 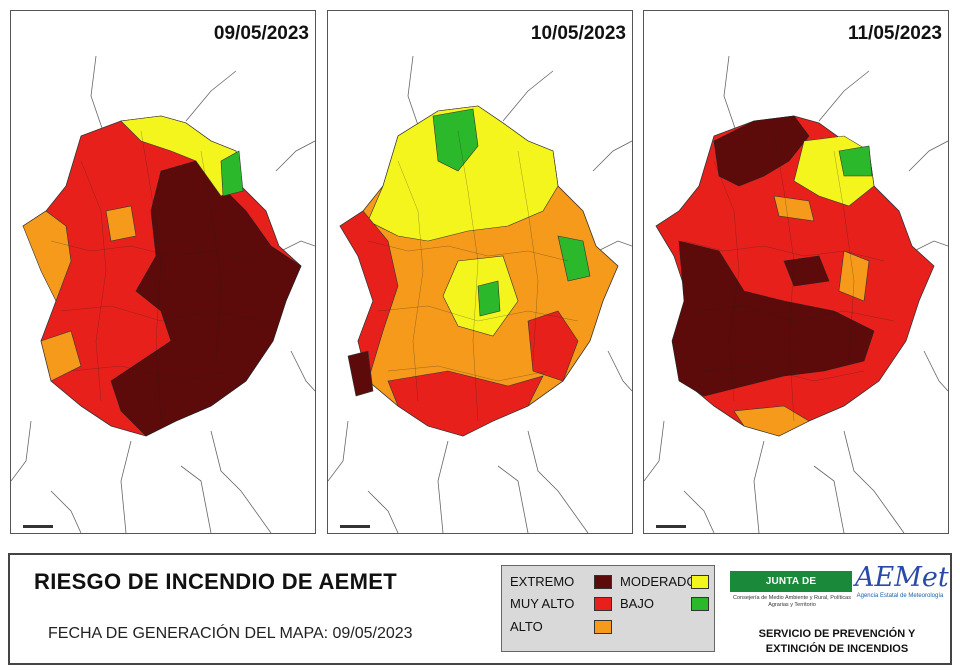 I want to click on zone-high-north, so click(x=794, y=208).